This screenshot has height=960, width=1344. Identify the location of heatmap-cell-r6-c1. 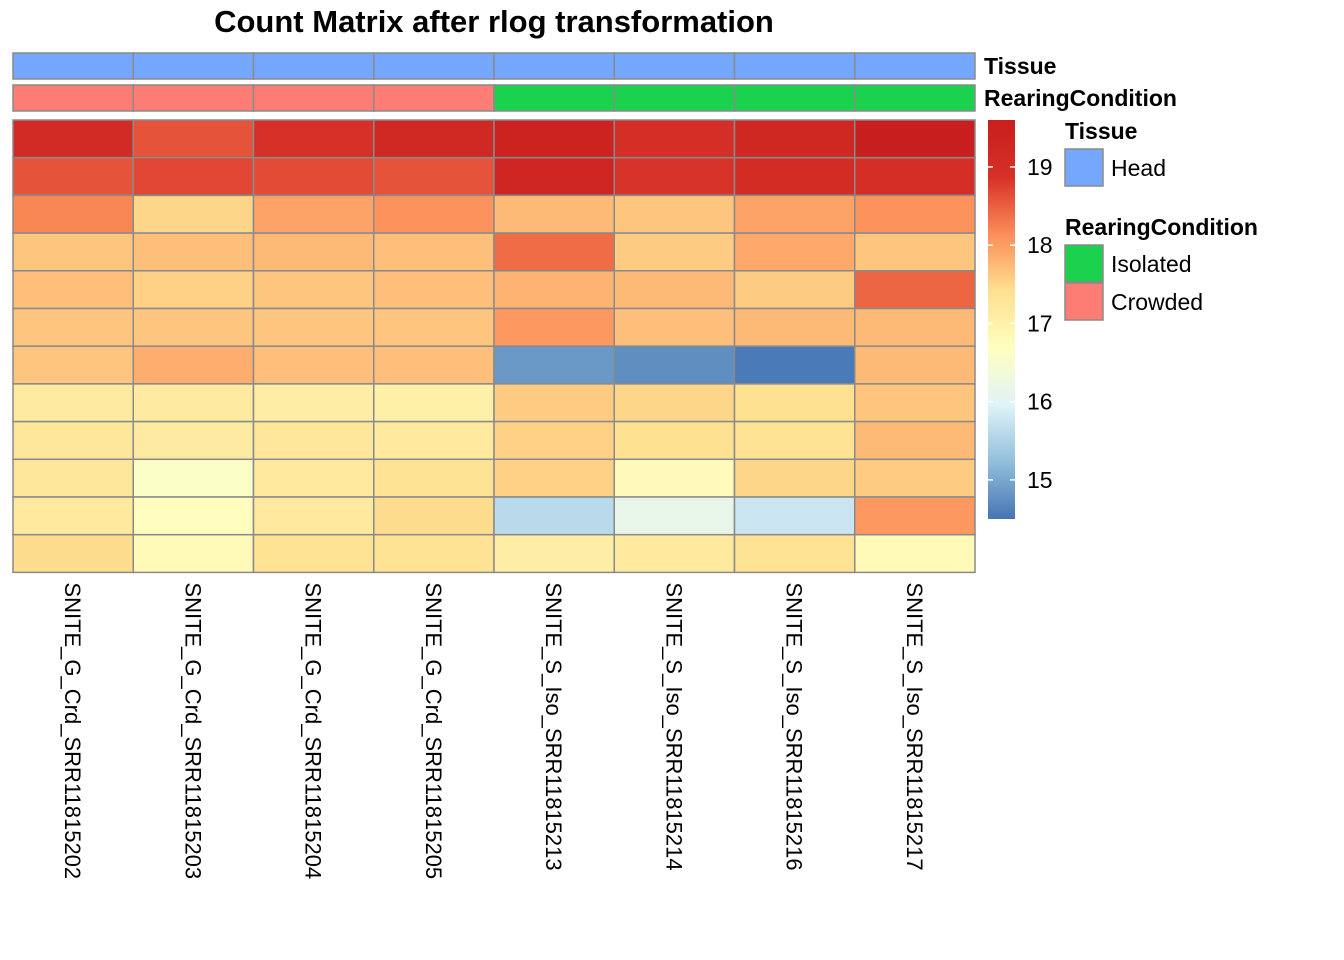
(193, 365).